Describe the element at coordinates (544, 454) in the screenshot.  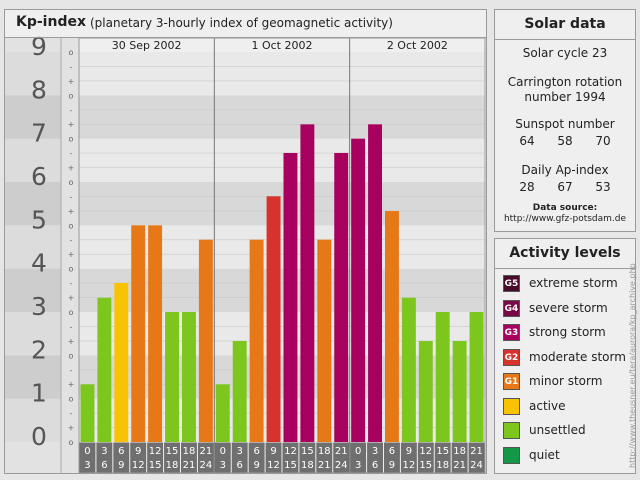
I see `legend-label: quiet` at that location.